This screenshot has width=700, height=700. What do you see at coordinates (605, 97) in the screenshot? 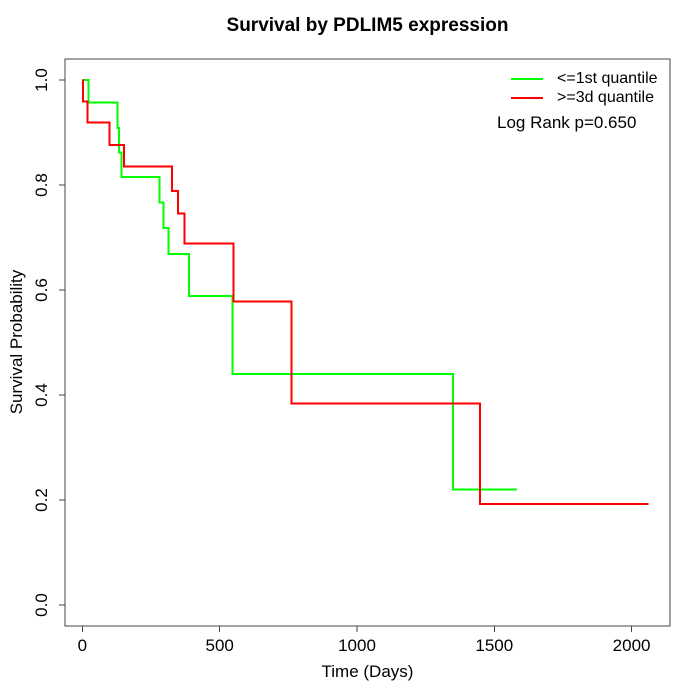
I see `legend-entry-label: >=3d quantile` at bounding box center [605, 97].